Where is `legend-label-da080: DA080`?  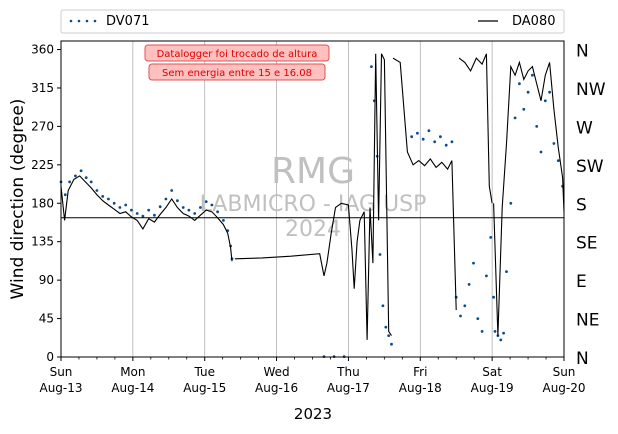
legend-label-da080: DA080 is located at coordinates (534, 21).